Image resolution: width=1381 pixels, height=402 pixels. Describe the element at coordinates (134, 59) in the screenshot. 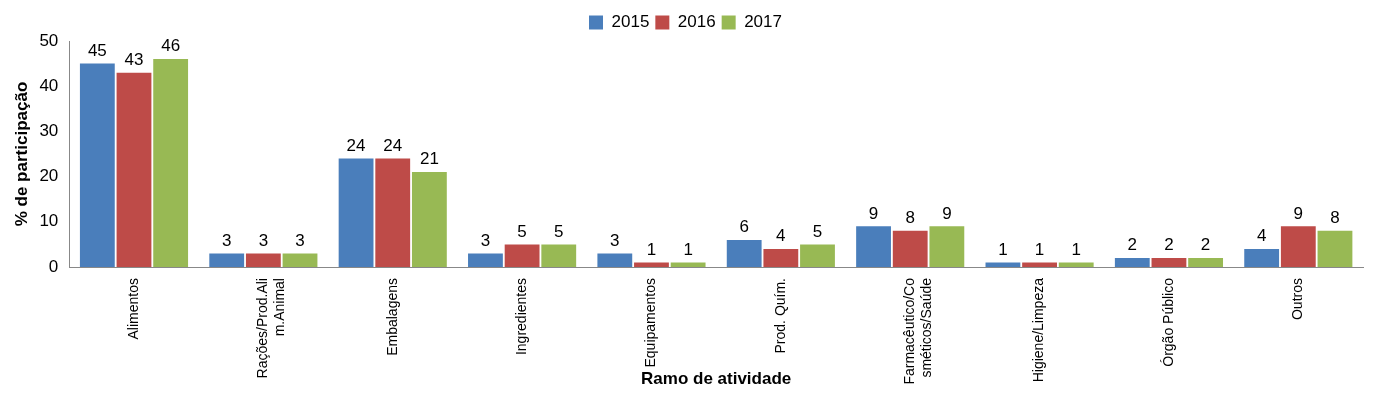

I see `data-label: 43` at that location.